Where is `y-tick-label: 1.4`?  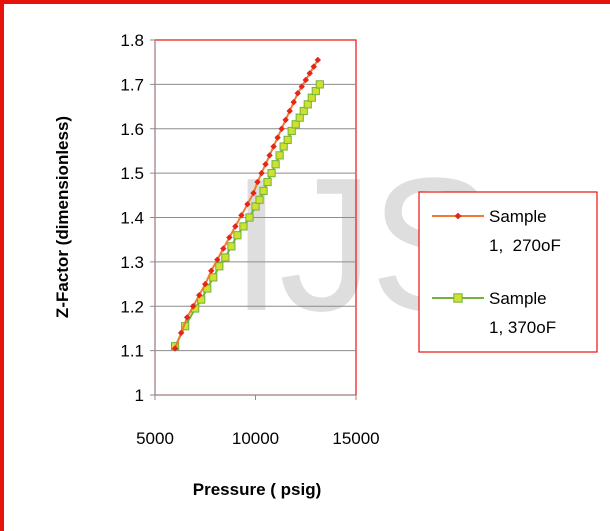 y-tick-label: 1.4 is located at coordinates (132, 218).